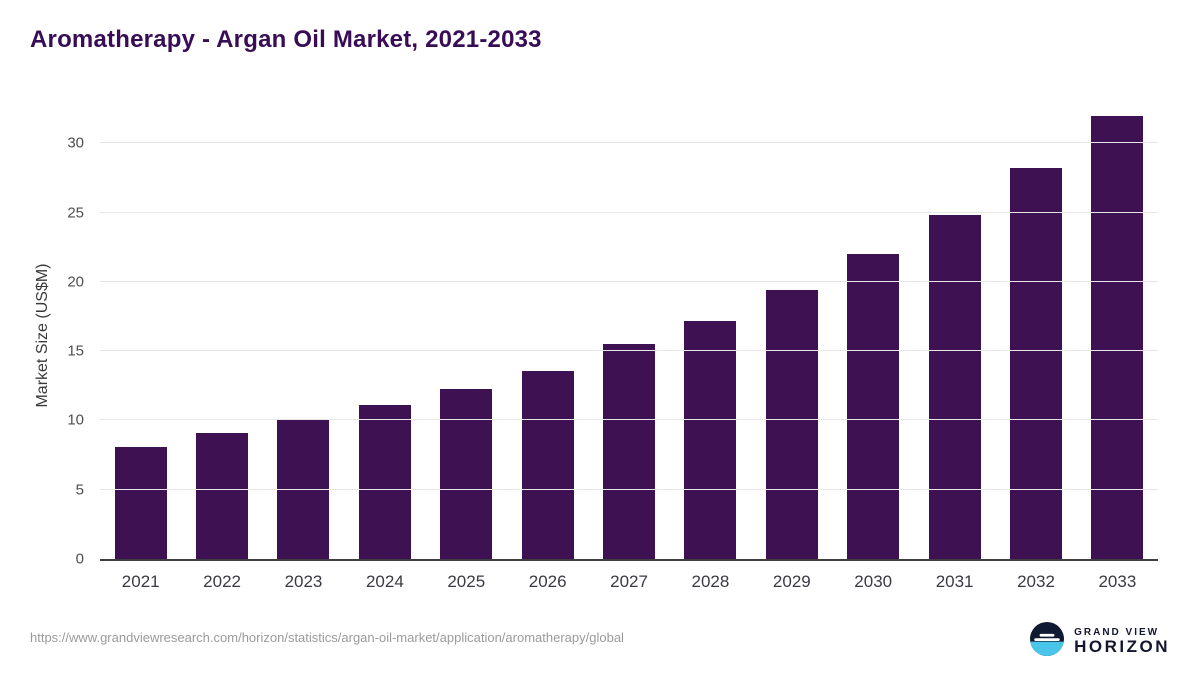  I want to click on y-tick-label: 5, so click(79, 490).